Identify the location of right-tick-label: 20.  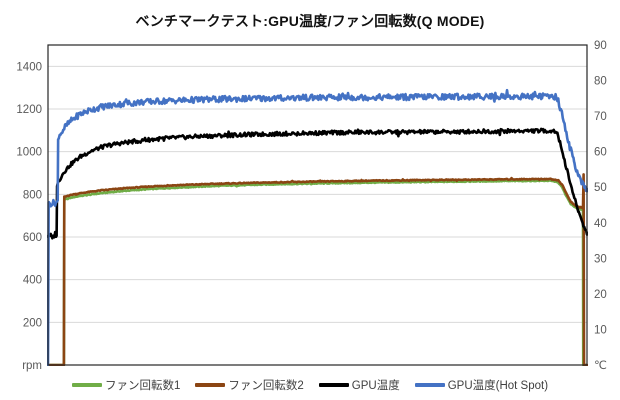
(600, 295).